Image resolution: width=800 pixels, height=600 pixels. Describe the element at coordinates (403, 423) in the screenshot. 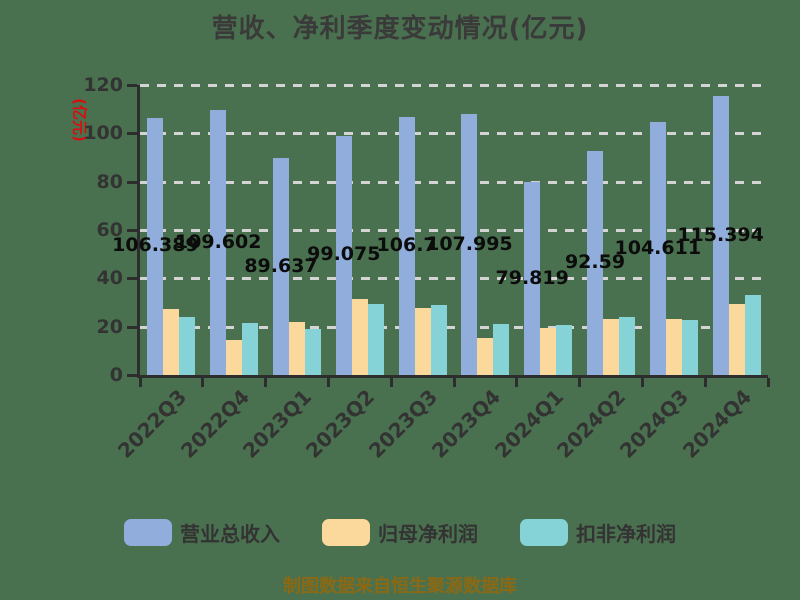

I see `x-tick-label: 2023Q3` at that location.